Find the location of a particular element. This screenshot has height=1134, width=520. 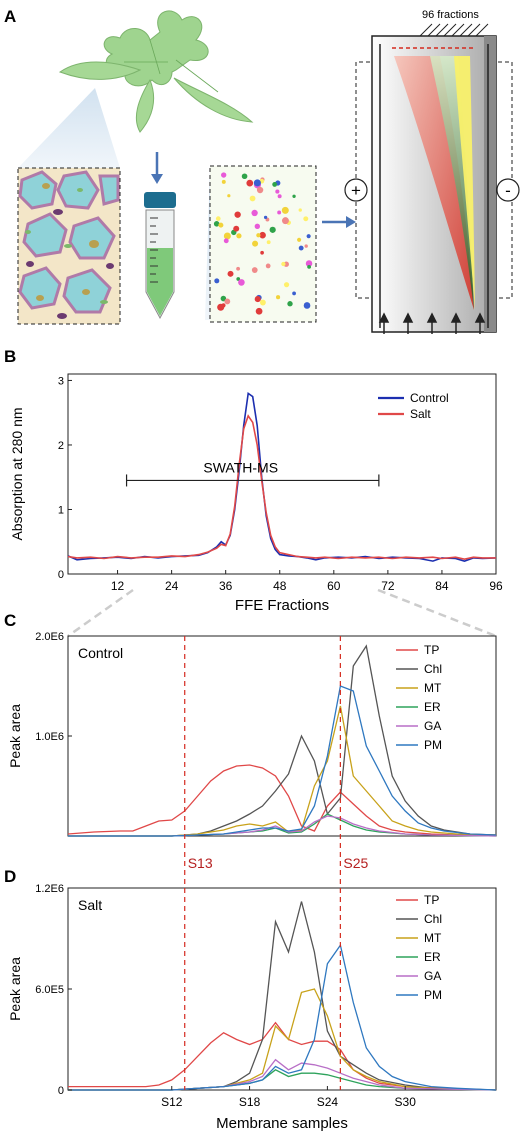

marker-label-s13: S13 is located at coordinates (200, 863).